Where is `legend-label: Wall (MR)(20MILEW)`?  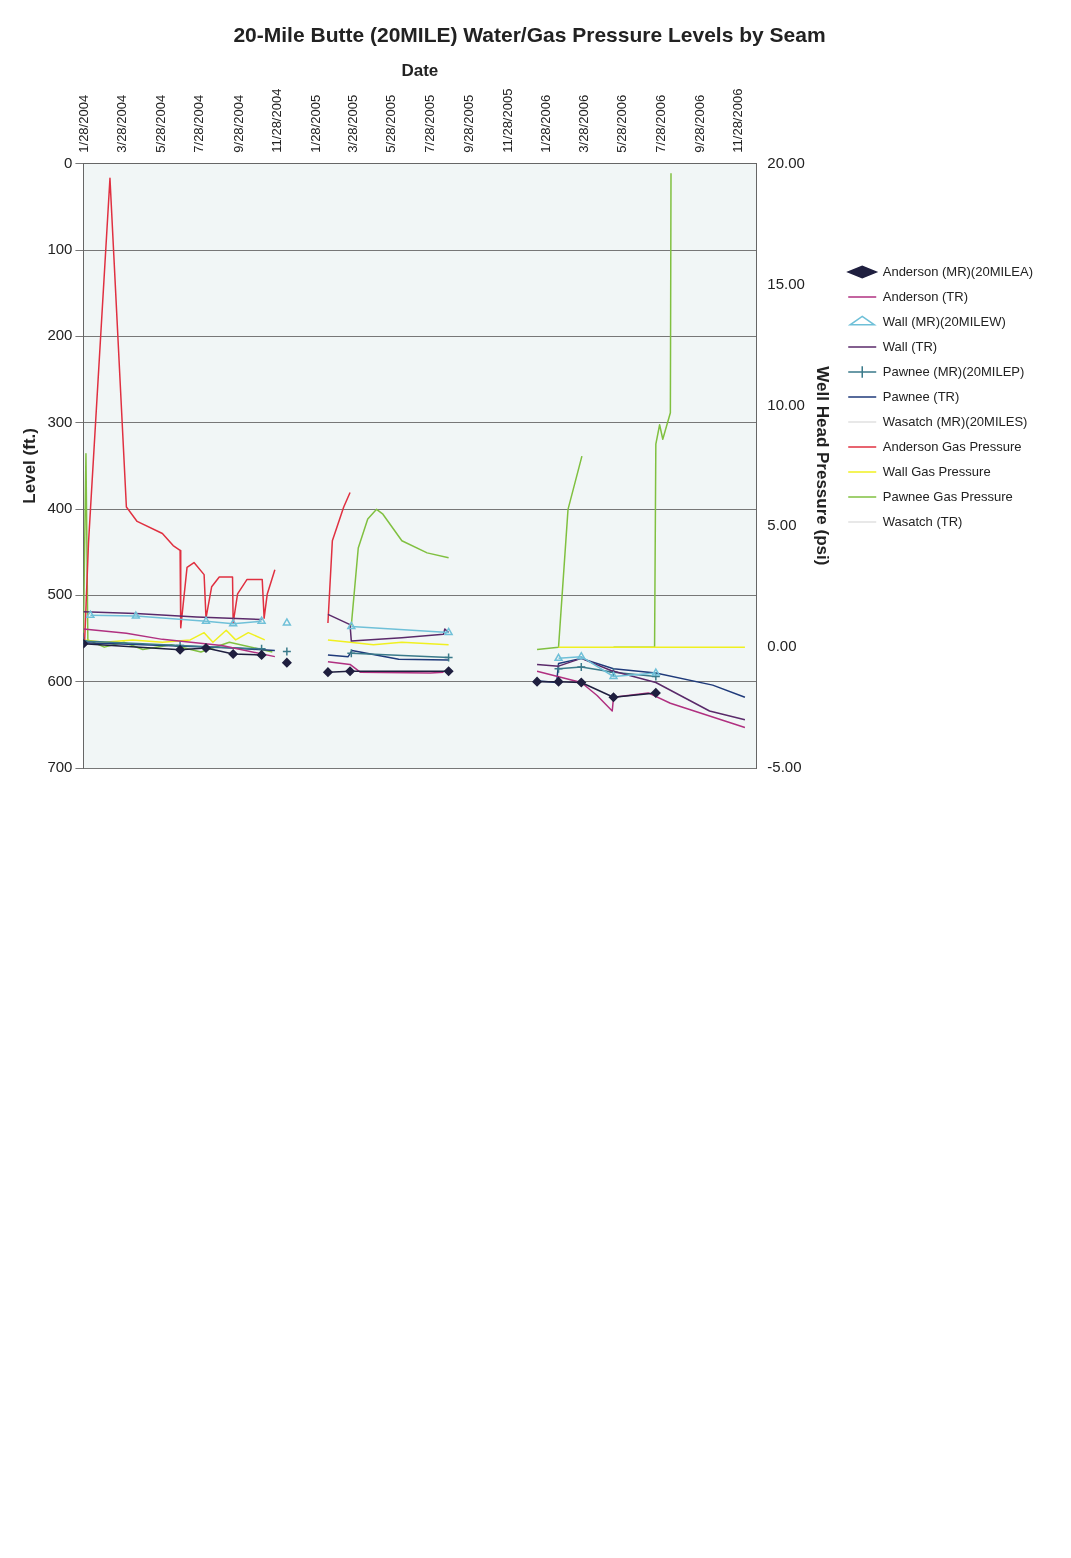
legend-label: Wall (MR)(20MILEW) is located at coordinates (944, 321).